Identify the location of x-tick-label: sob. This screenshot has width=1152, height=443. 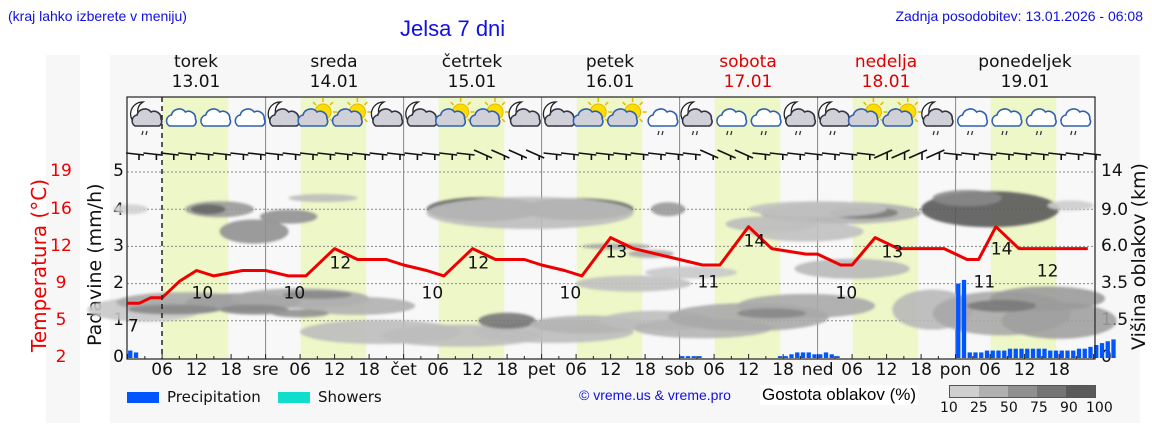
(679, 370).